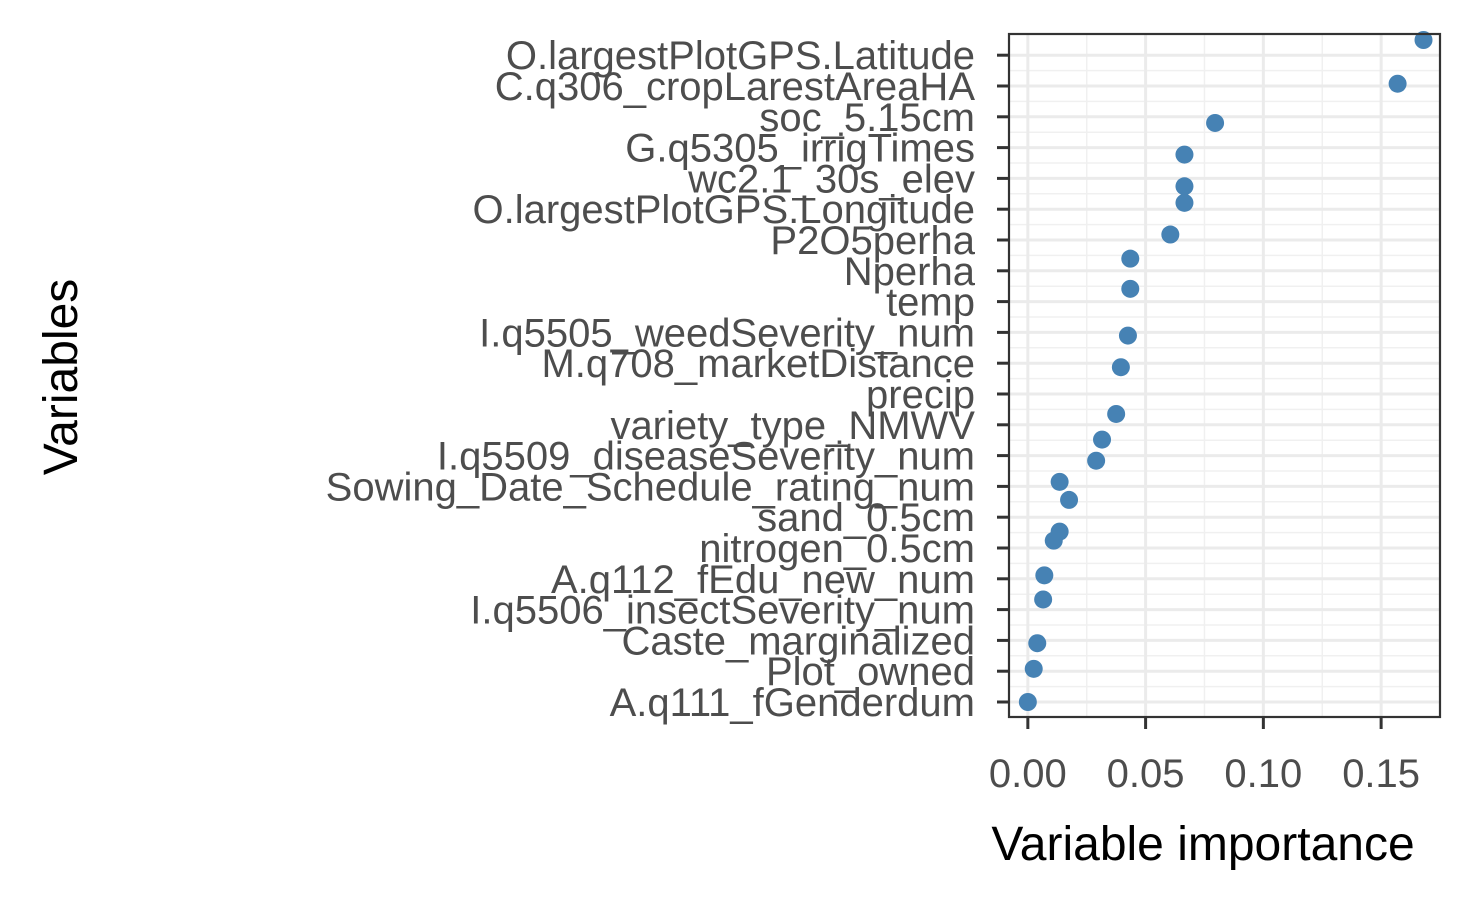 The image size is (1475, 910). I want to click on y-tick-label: temp, so click(930, 303).